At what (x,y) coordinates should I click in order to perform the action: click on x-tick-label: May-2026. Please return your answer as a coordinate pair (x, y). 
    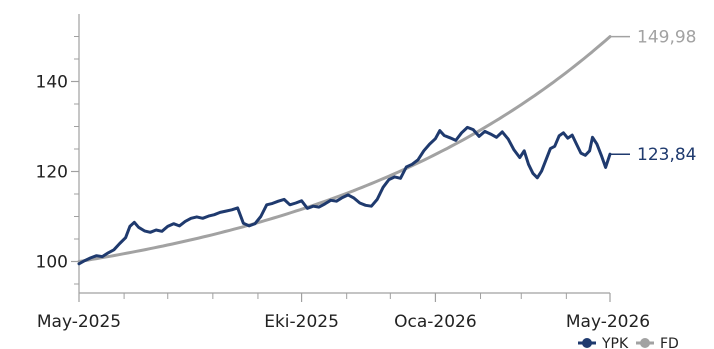
    Looking at the image, I should click on (608, 322).